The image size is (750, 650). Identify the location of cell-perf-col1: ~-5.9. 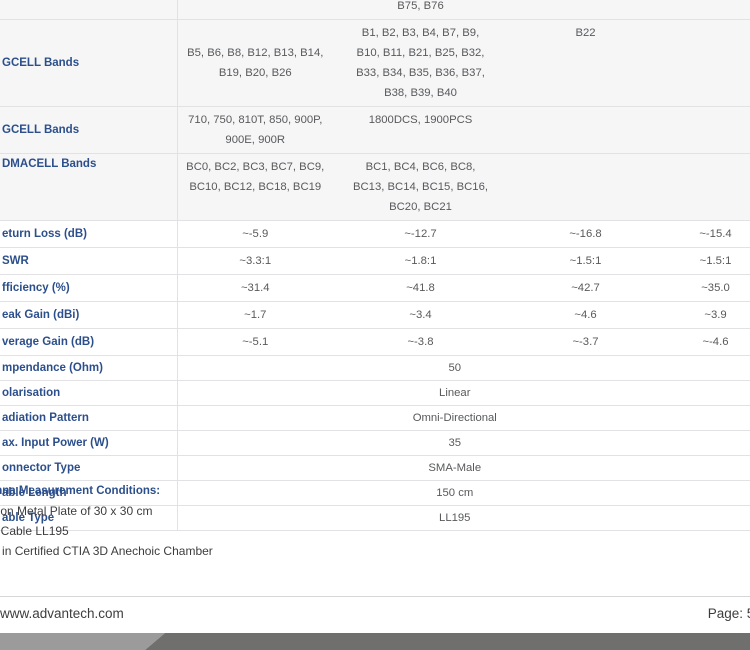
(255, 234).